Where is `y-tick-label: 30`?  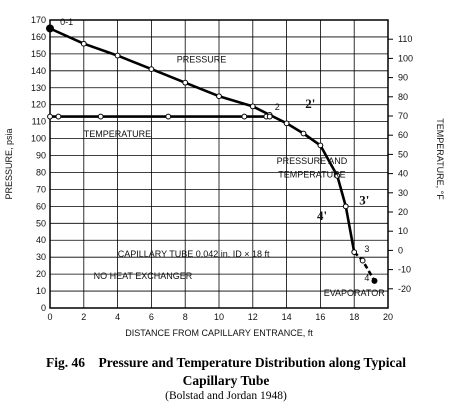 y-tick-label: 30 is located at coordinates (41, 257).